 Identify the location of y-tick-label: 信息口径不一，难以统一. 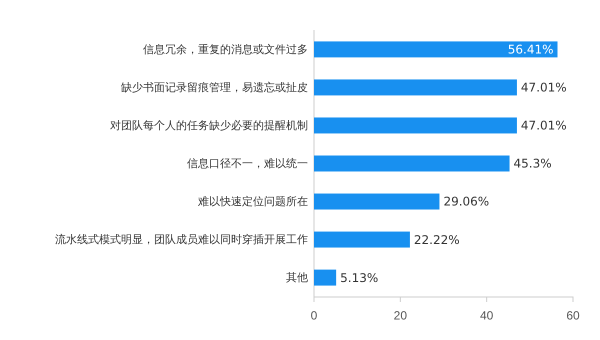
(247, 163).